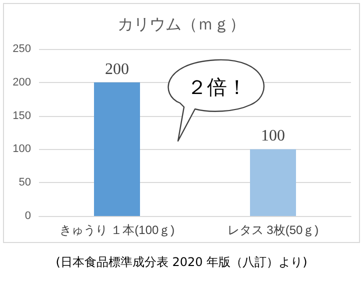 Image resolution: width=363 pixels, height=296 pixels. What do you see at coordinates (21, 49) in the screenshot?
I see `y-tick-label: 250` at bounding box center [21, 49].